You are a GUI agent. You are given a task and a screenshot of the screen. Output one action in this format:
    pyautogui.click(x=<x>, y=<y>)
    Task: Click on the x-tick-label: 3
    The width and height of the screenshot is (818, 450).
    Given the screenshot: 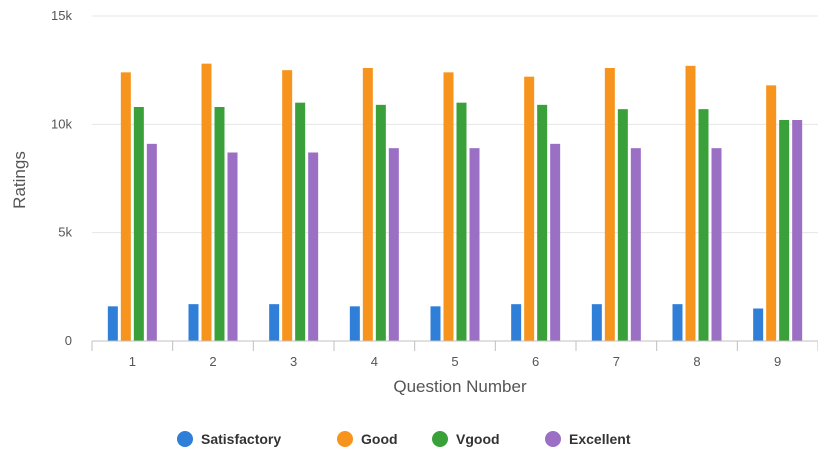 What is the action you would take?
    pyautogui.click(x=293, y=361)
    